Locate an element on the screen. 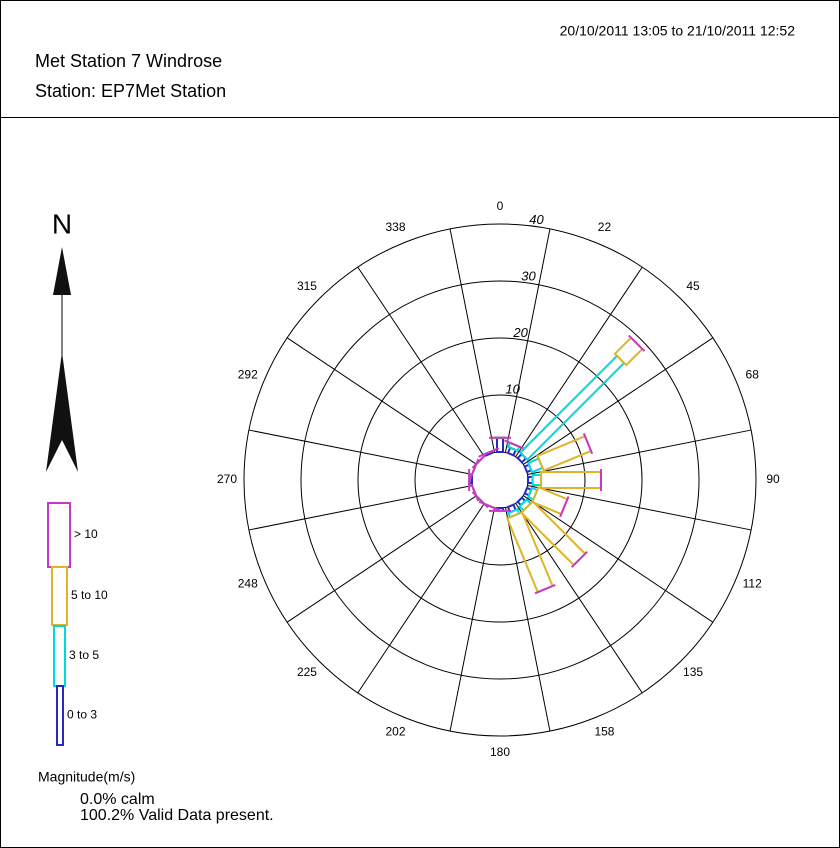  legend-label: 5 to 10 is located at coordinates (89, 595).